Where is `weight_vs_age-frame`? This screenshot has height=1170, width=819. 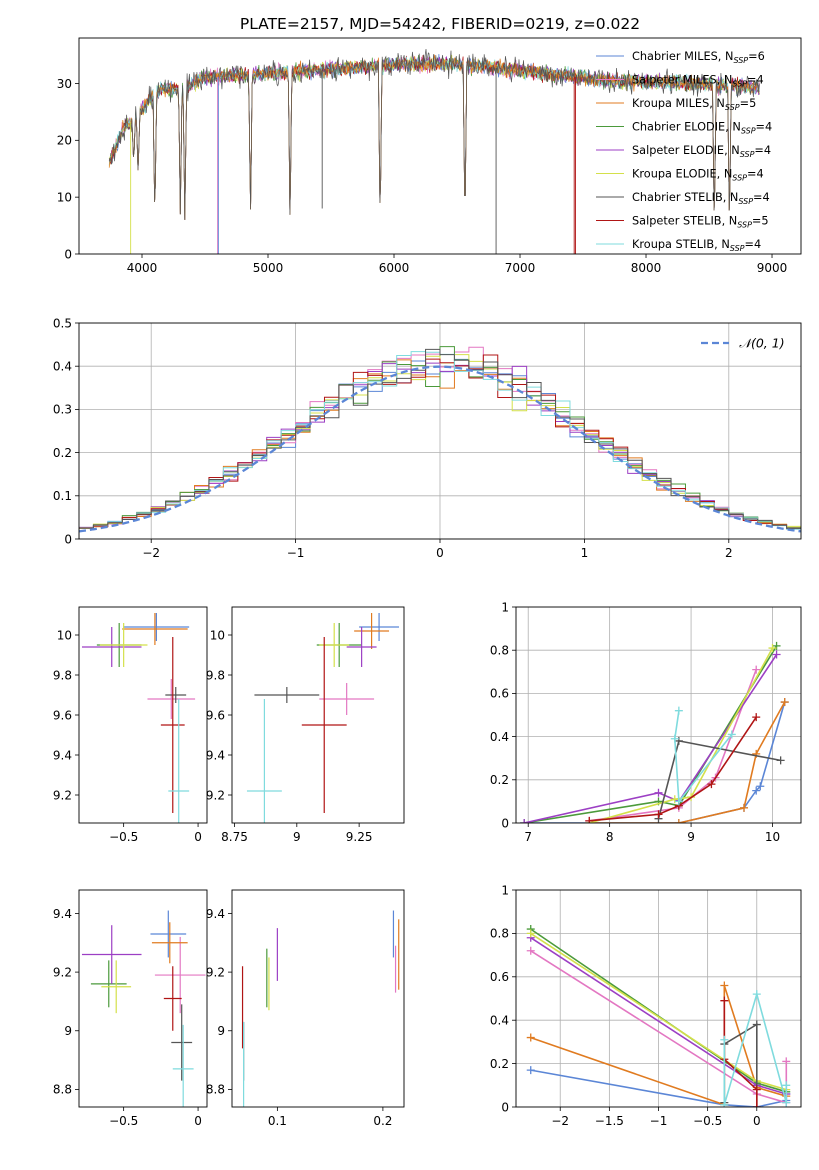
weight_vs_age-frame is located at coordinates (658, 715).